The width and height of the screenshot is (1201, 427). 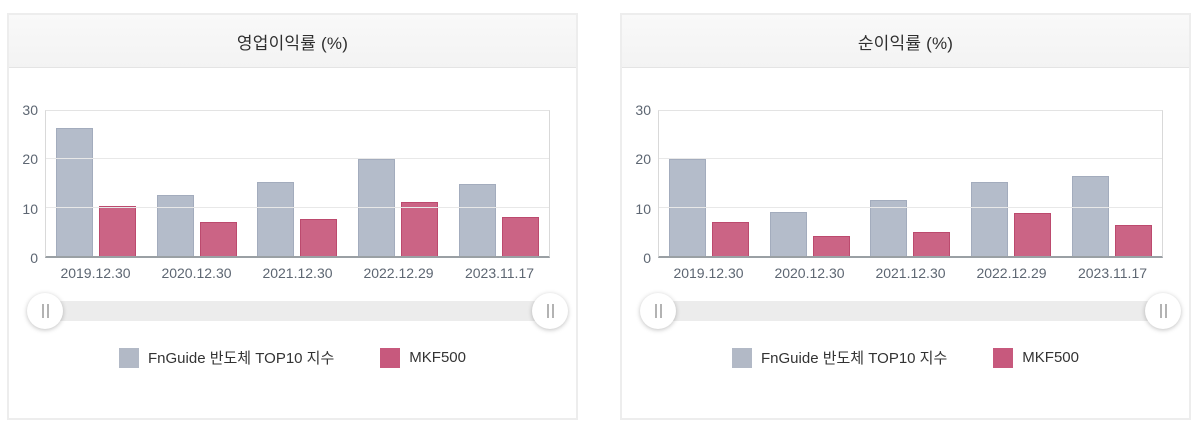 I want to click on chart-title: 순이익률 (%), so click(x=905, y=43).